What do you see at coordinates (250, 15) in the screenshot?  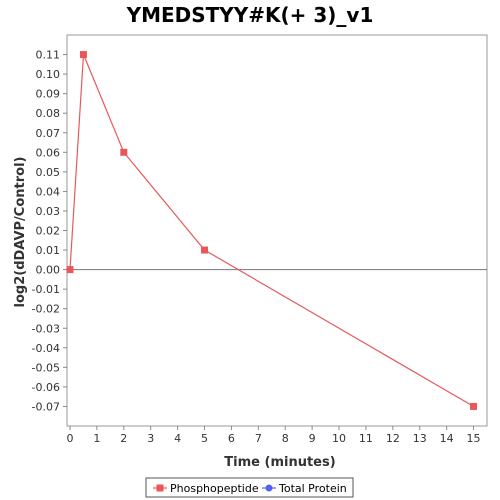 I see `chart-title: YMEDSTYY#K(+ 3)_v1` at bounding box center [250, 15].